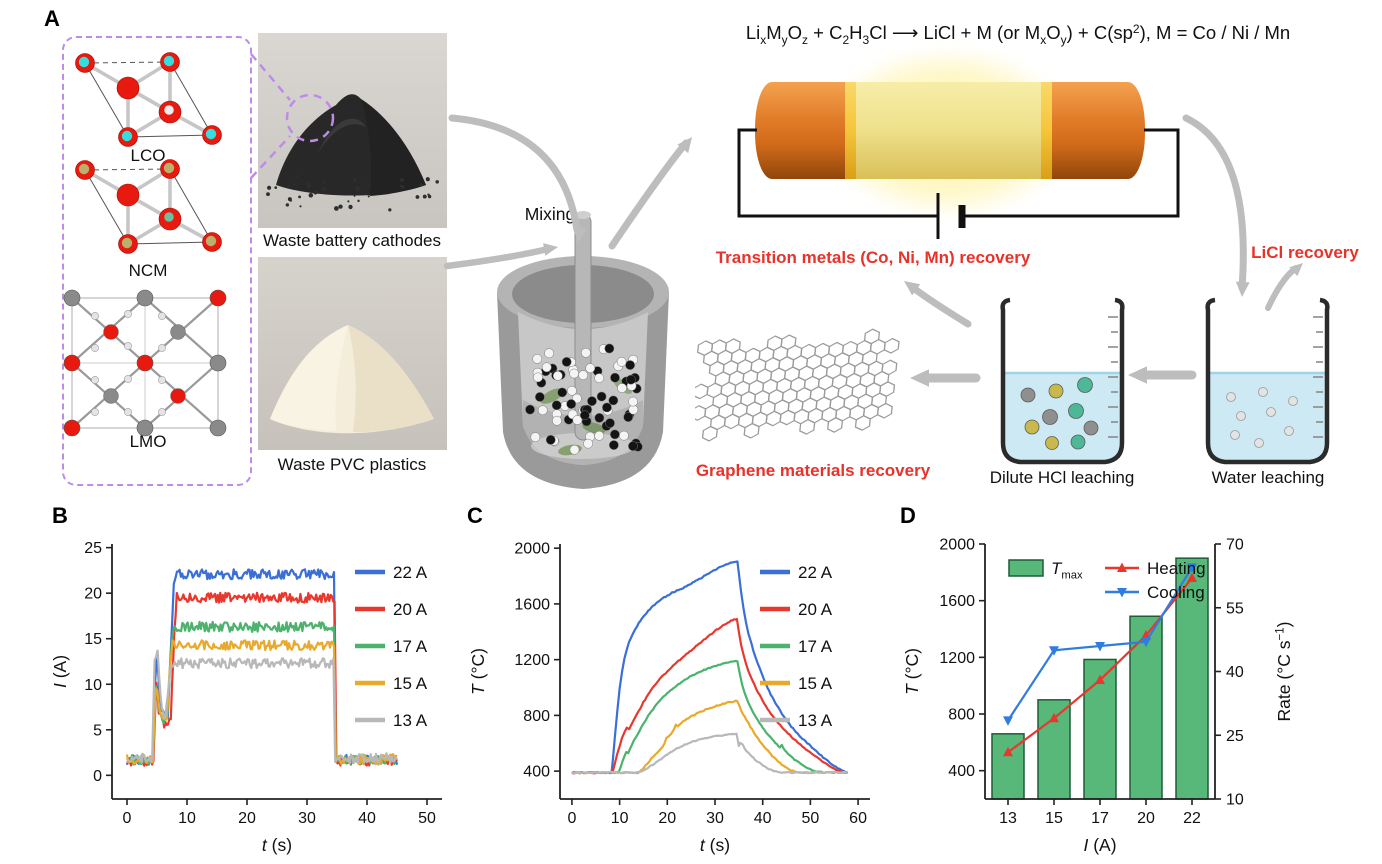 The width and height of the screenshot is (1382, 864). I want to click on graphene-sheet, so click(797, 385).